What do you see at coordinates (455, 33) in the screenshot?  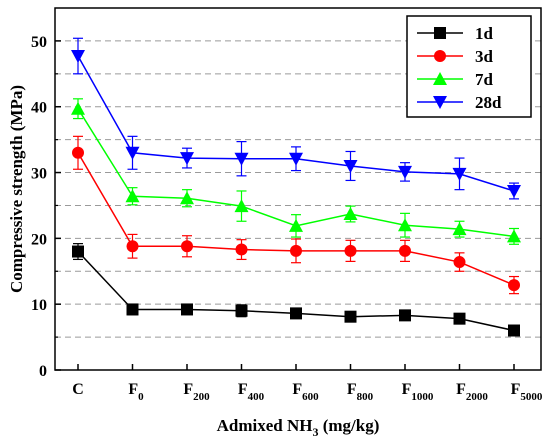 I see `legend-item-1d: 1d` at bounding box center [455, 33].